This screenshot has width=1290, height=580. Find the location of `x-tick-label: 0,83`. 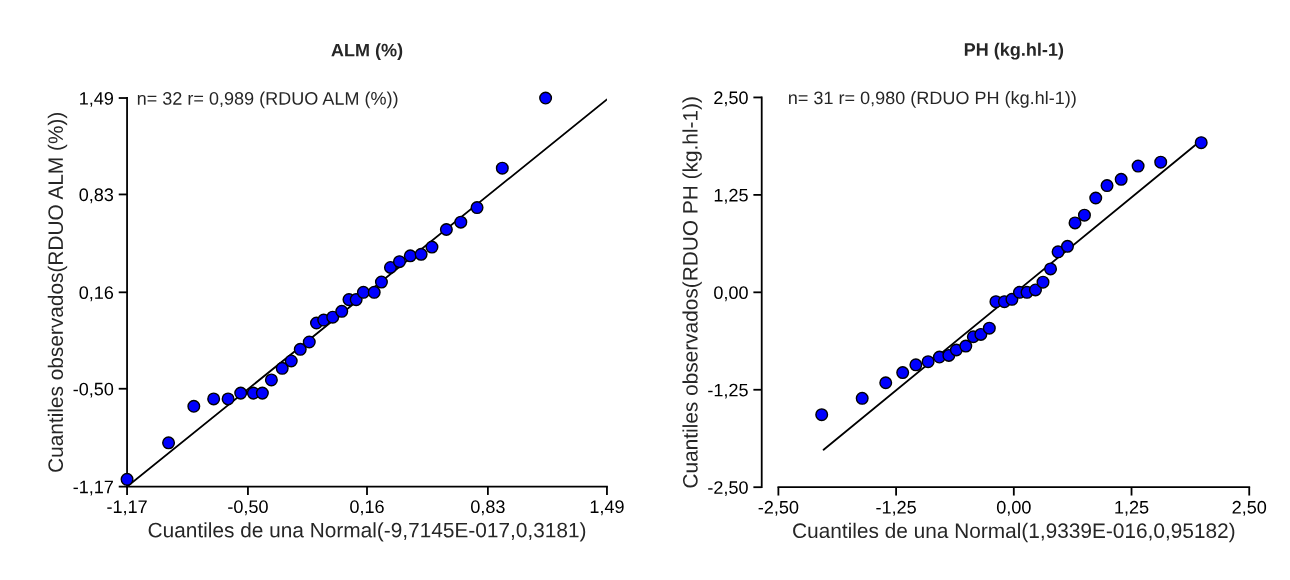

x-tick-label: 0,83 is located at coordinates (488, 508).